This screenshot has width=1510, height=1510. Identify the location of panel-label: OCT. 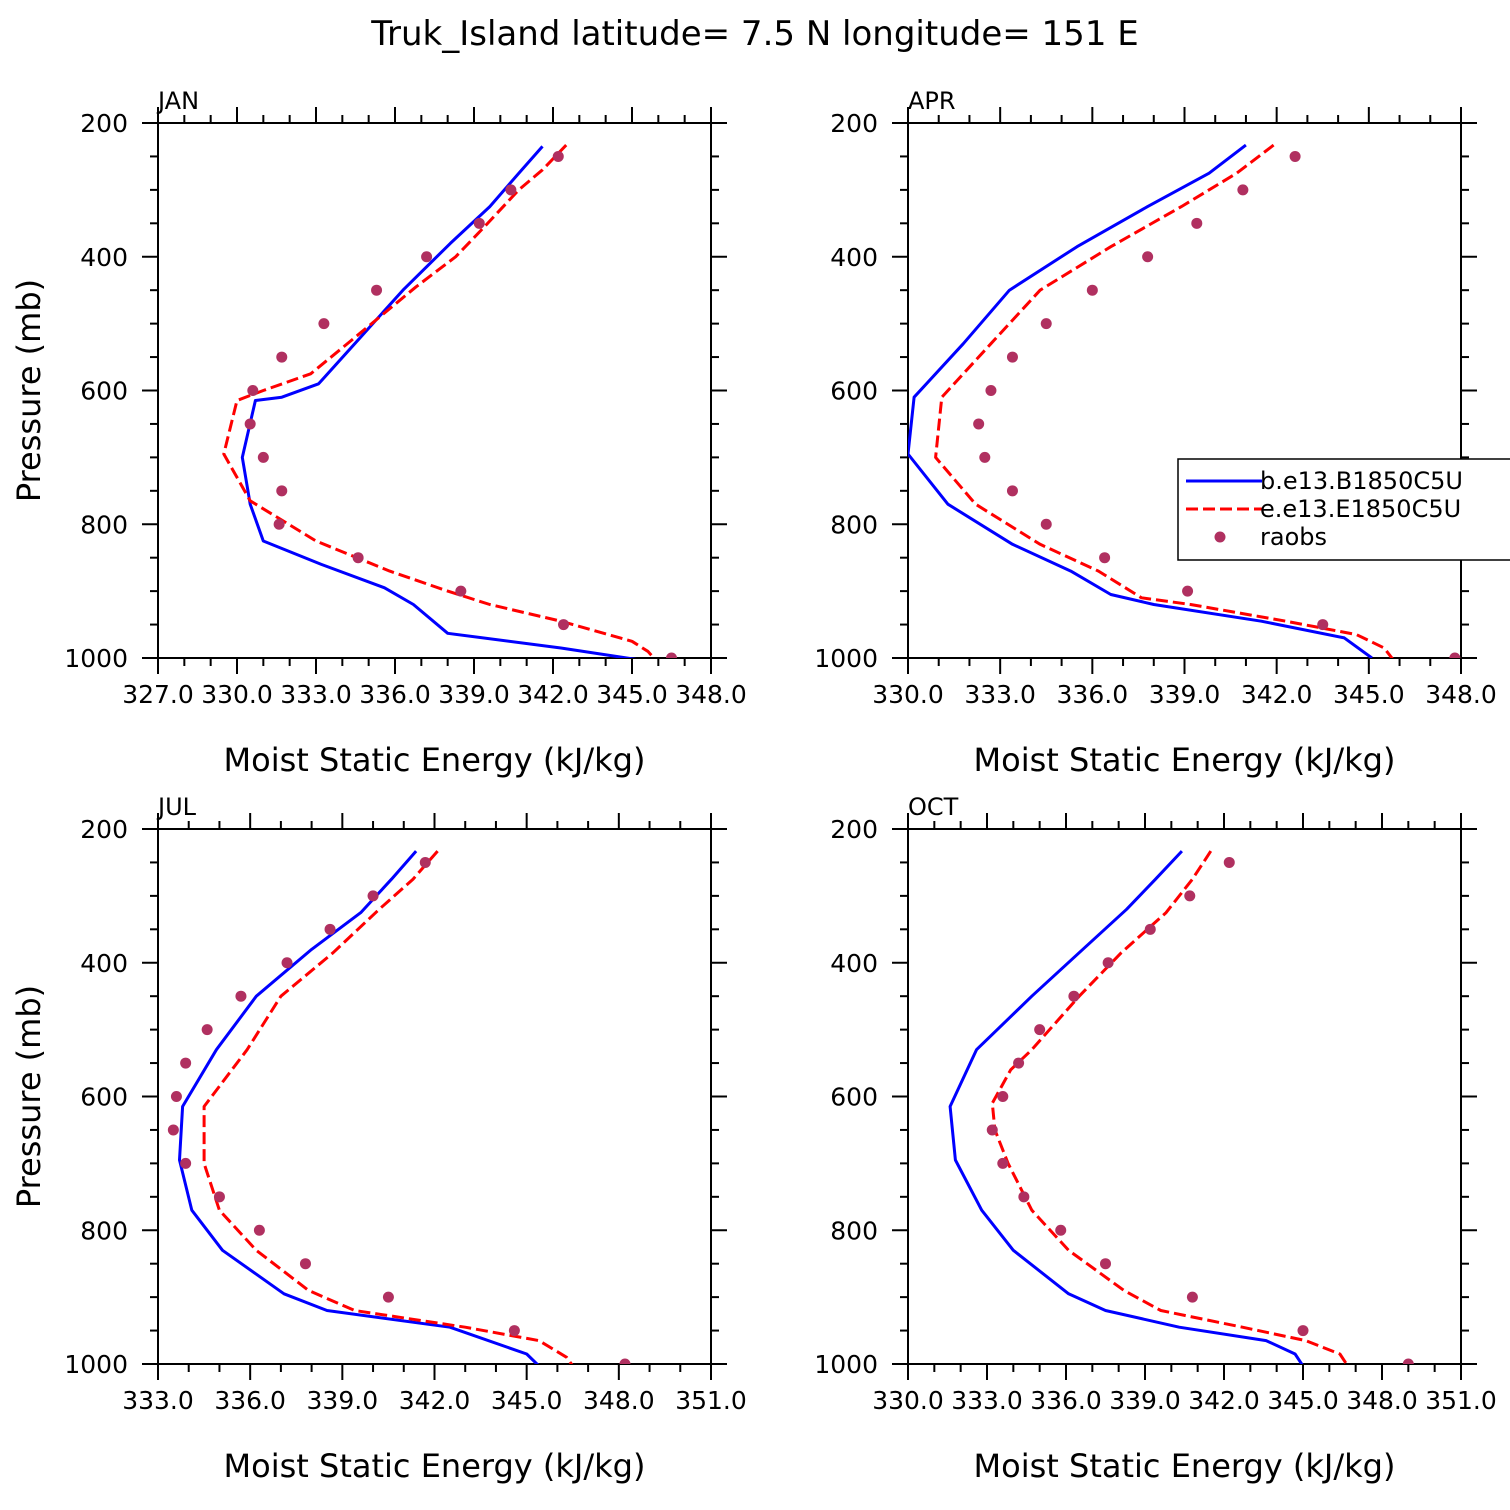
(933, 807).